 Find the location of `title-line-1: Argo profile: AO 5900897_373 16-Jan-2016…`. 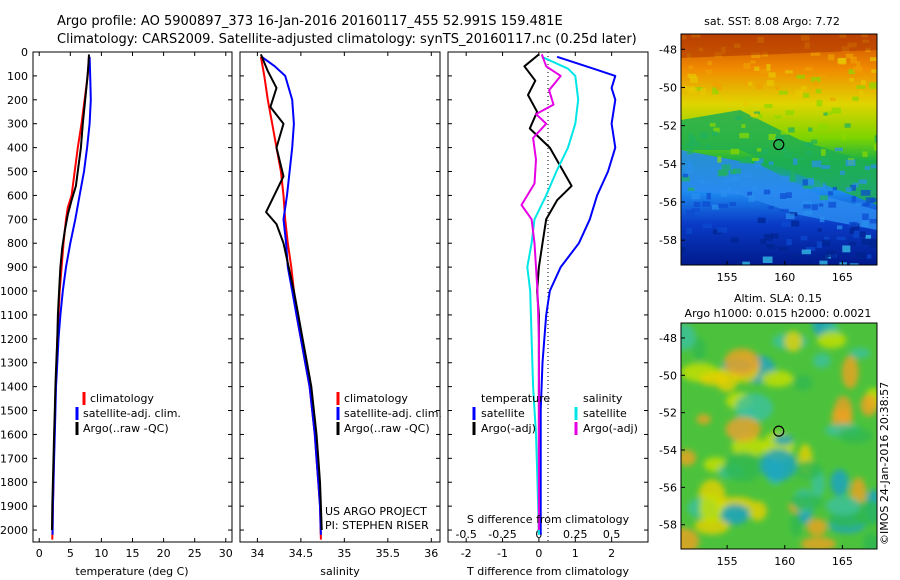

title-line-1: Argo profile: AO 5900897_373 16-Jan-2016… is located at coordinates (310, 21).